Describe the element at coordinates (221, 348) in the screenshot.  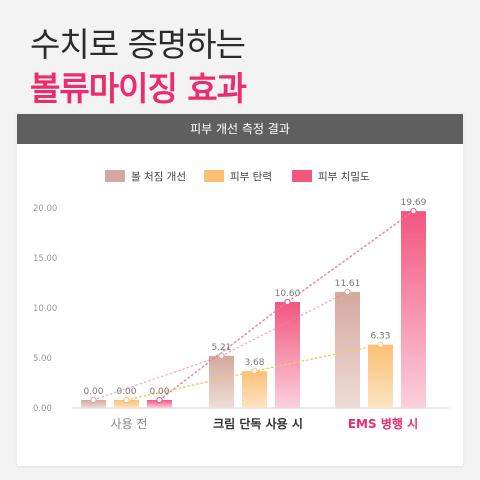
I see `value-label-1-2: 5.21` at that location.